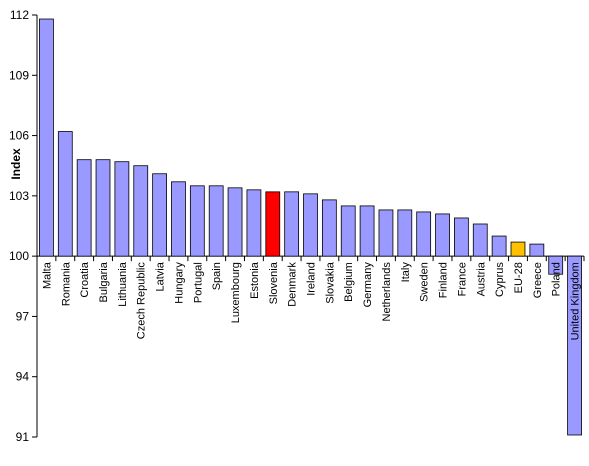 The height and width of the screenshot is (466, 589). I want to click on y-tick-label: 94, so click(23, 377).